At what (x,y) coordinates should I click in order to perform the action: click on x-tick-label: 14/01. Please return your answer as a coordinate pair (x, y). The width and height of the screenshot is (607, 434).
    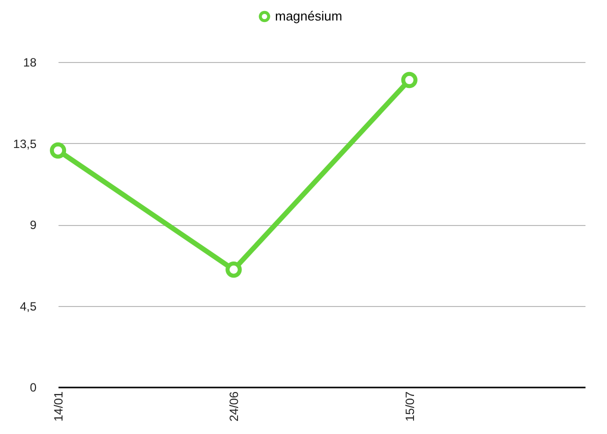
    Looking at the image, I should click on (59, 406).